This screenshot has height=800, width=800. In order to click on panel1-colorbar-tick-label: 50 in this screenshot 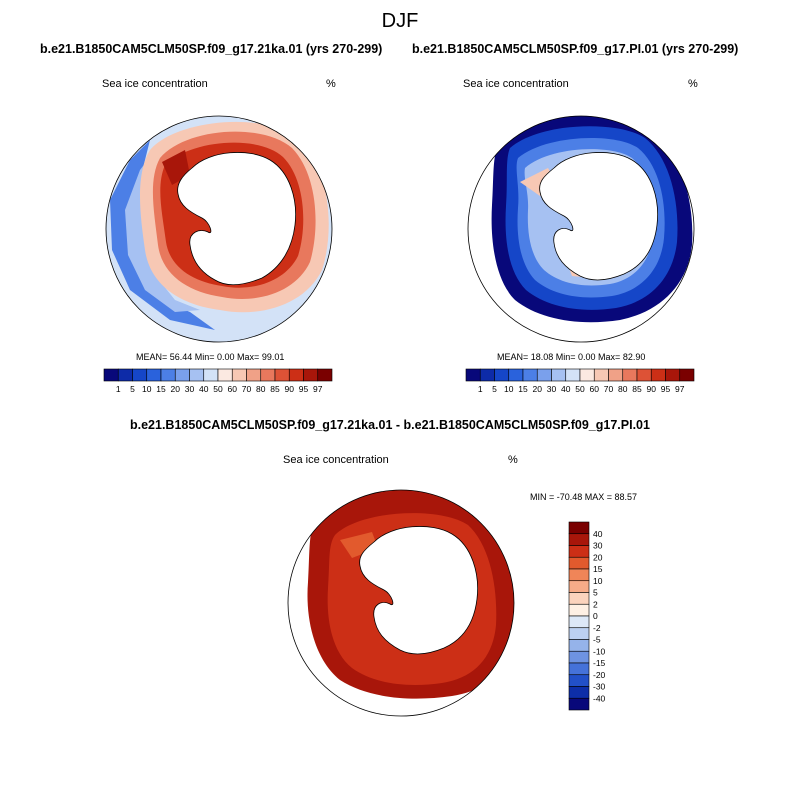, I will do `click(218, 389)`.